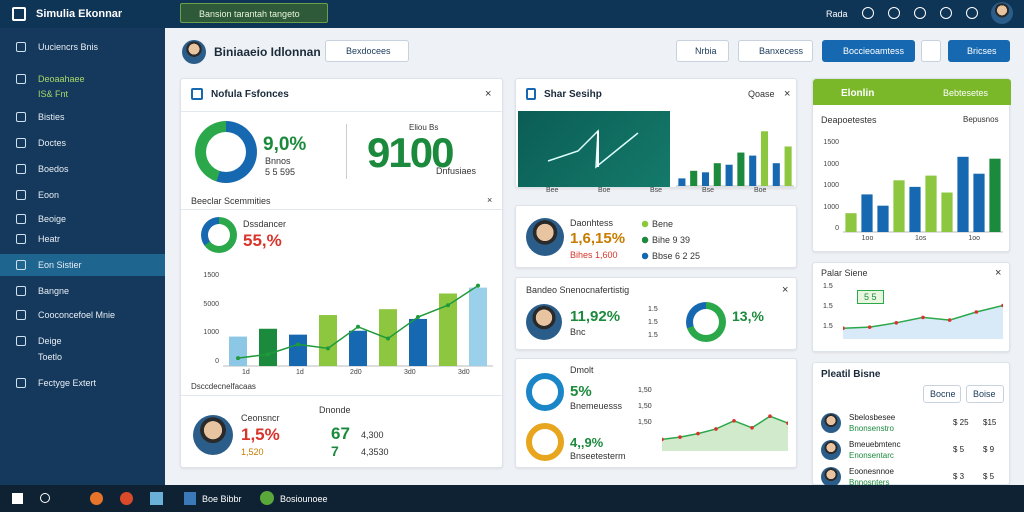 Image resolution: width=1024 pixels, height=512 pixels. What do you see at coordinates (761, 94) in the screenshot?
I see `search-link: Qoase` at bounding box center [761, 94].